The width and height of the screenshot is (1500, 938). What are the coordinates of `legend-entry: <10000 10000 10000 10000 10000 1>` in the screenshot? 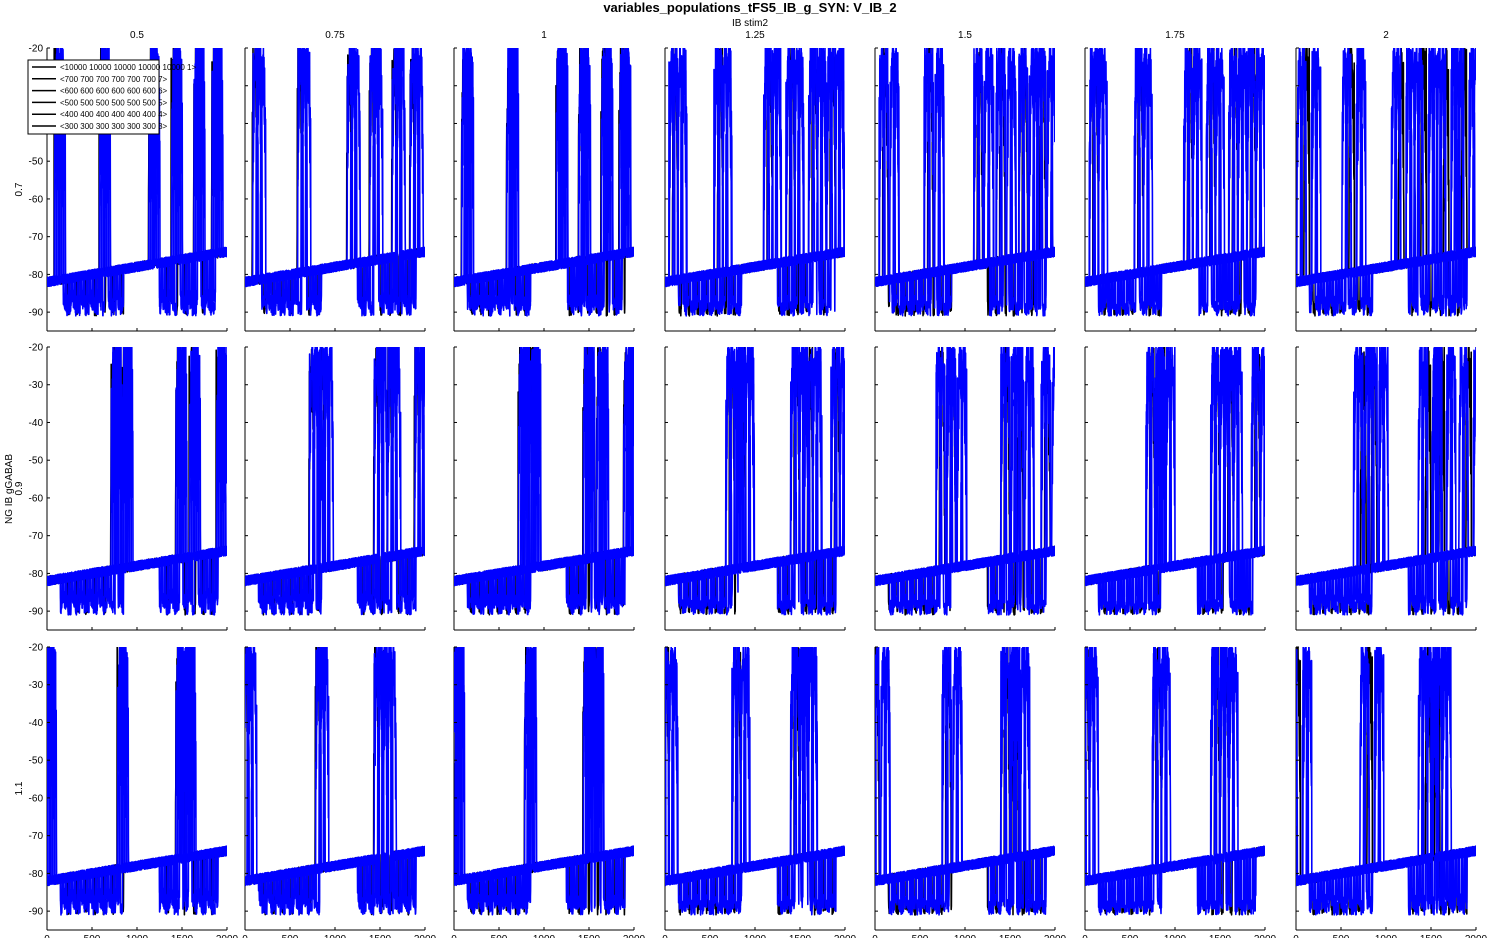 It's located at (128, 67).